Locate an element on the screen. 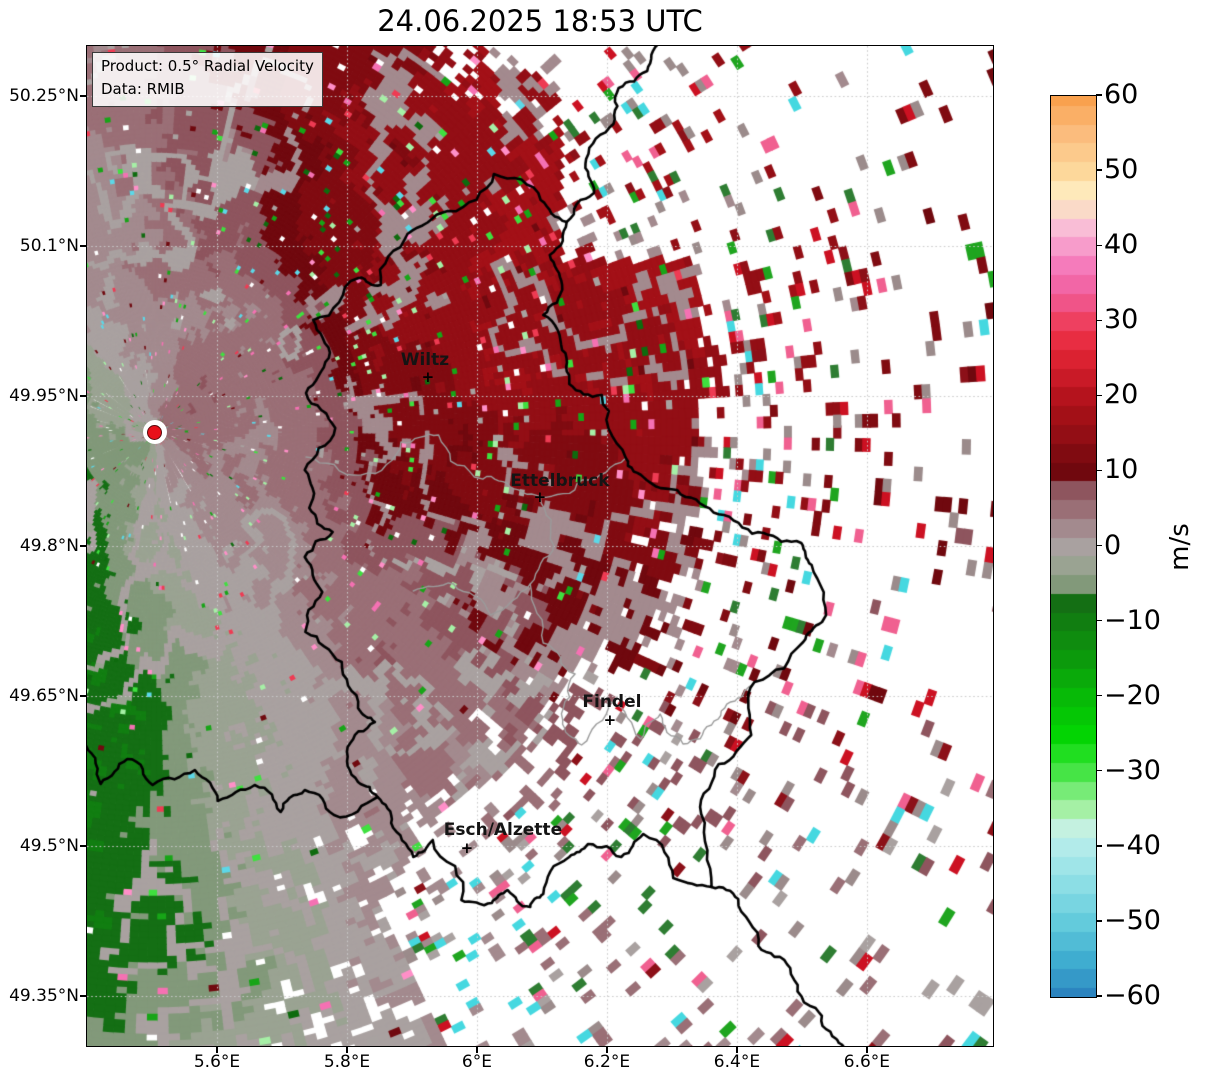 The width and height of the screenshot is (1207, 1081). colorbar-tick-label: 50 is located at coordinates (1121, 170).